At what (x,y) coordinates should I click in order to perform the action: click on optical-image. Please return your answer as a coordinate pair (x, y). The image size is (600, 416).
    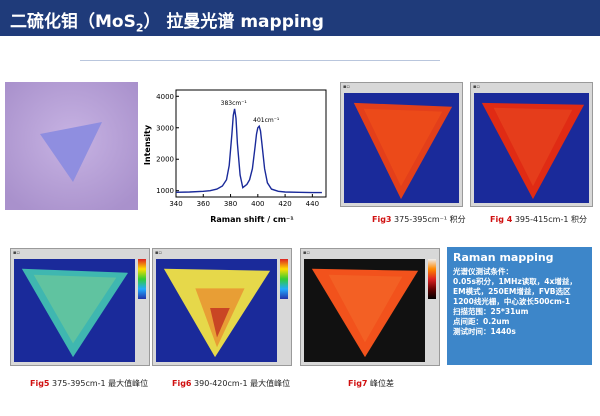
    Looking at the image, I should click on (71, 146).